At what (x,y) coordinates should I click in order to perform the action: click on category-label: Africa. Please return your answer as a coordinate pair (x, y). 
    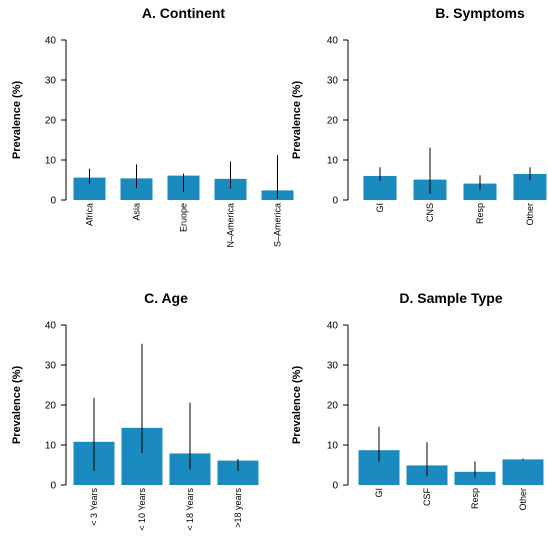
    Looking at the image, I should click on (90, 214).